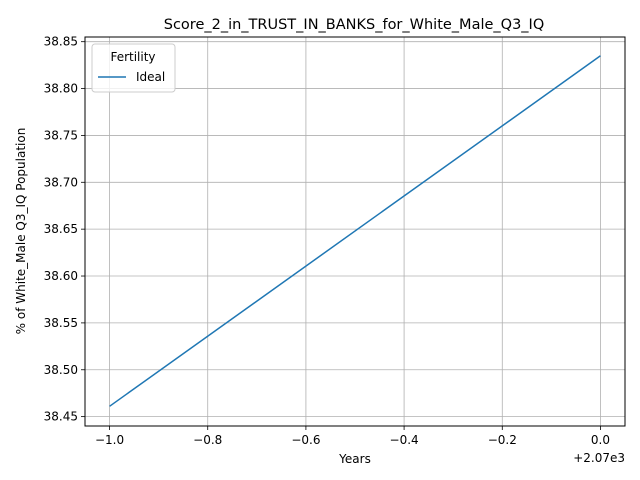 The height and width of the screenshot is (480, 640). What do you see at coordinates (109, 440) in the screenshot?
I see `x-tick-label: −1.0` at bounding box center [109, 440].